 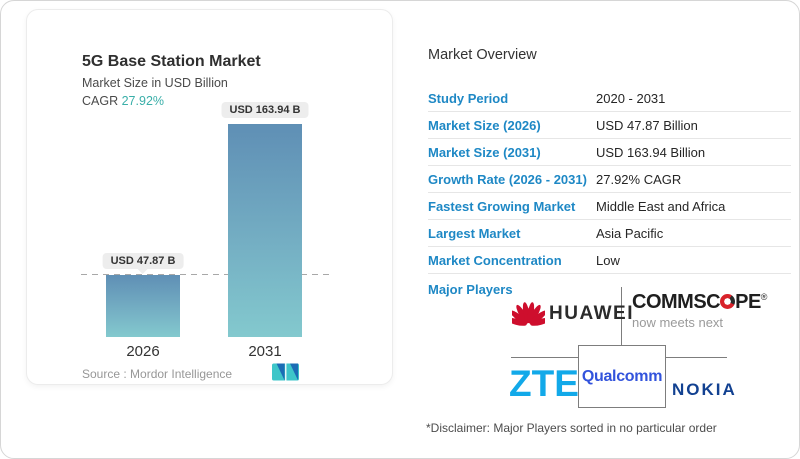 I want to click on chart-title: 5G Base Station Market, so click(x=171, y=61).